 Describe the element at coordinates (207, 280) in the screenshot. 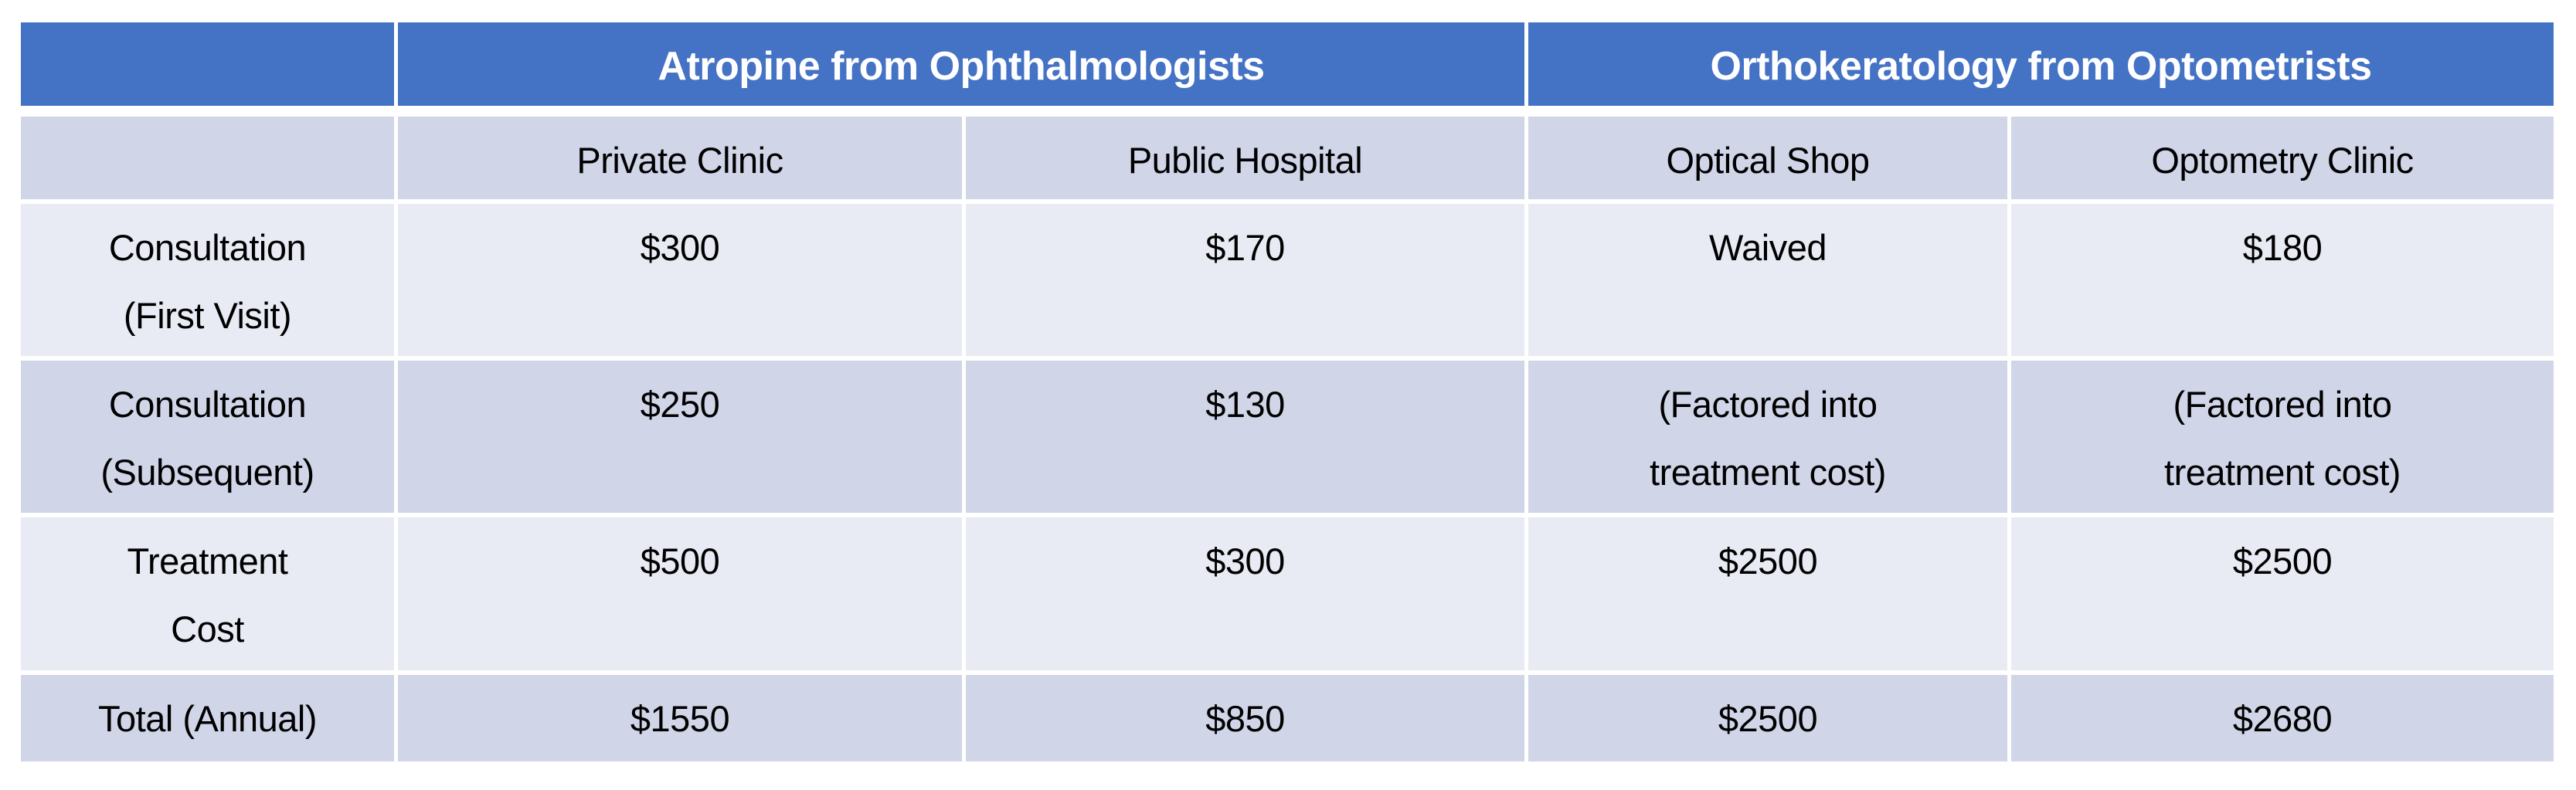

I see `row-label-consultation-first-visit: Consultation (First Visit)` at that location.